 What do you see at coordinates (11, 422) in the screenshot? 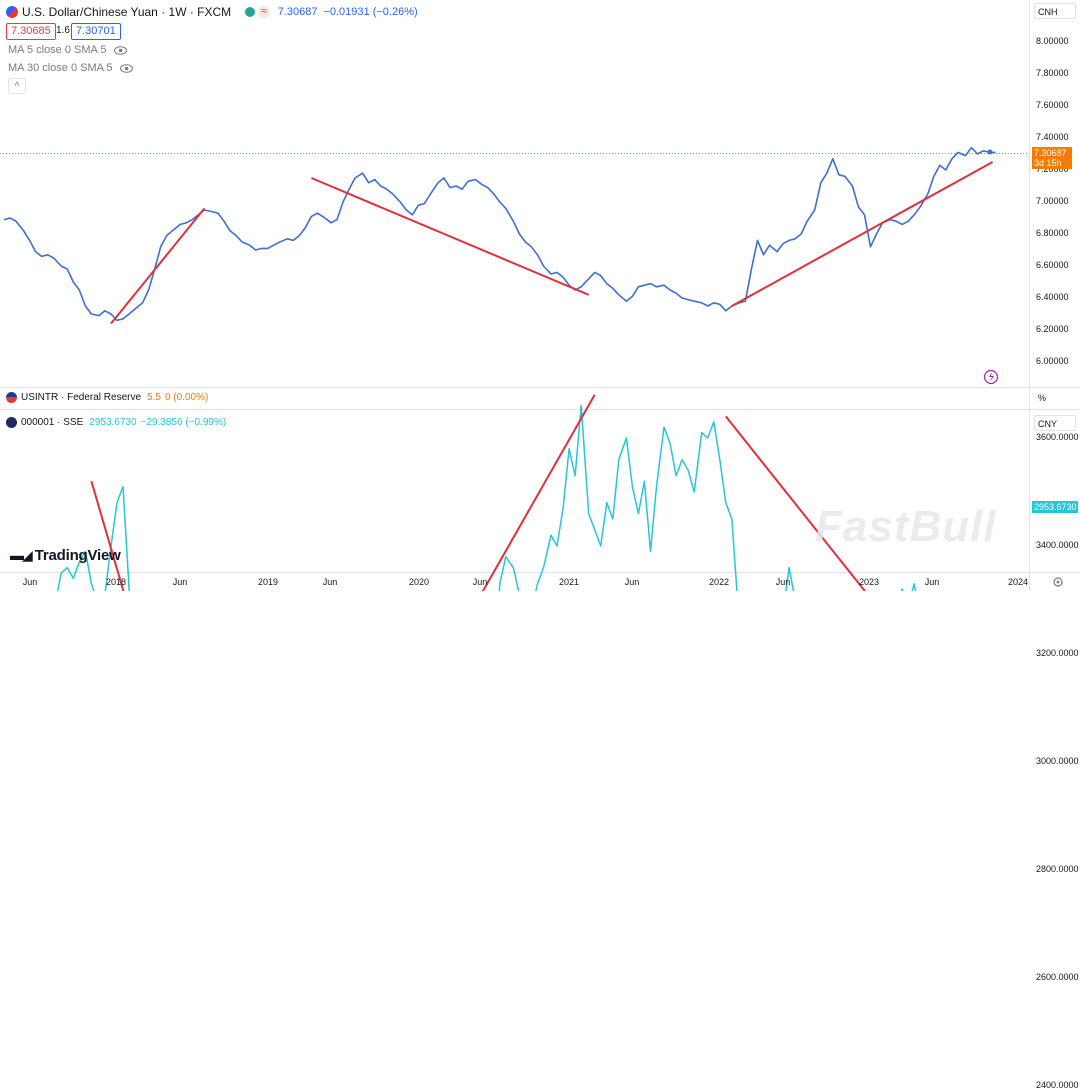
I see `sse-logo-icon` at bounding box center [11, 422].